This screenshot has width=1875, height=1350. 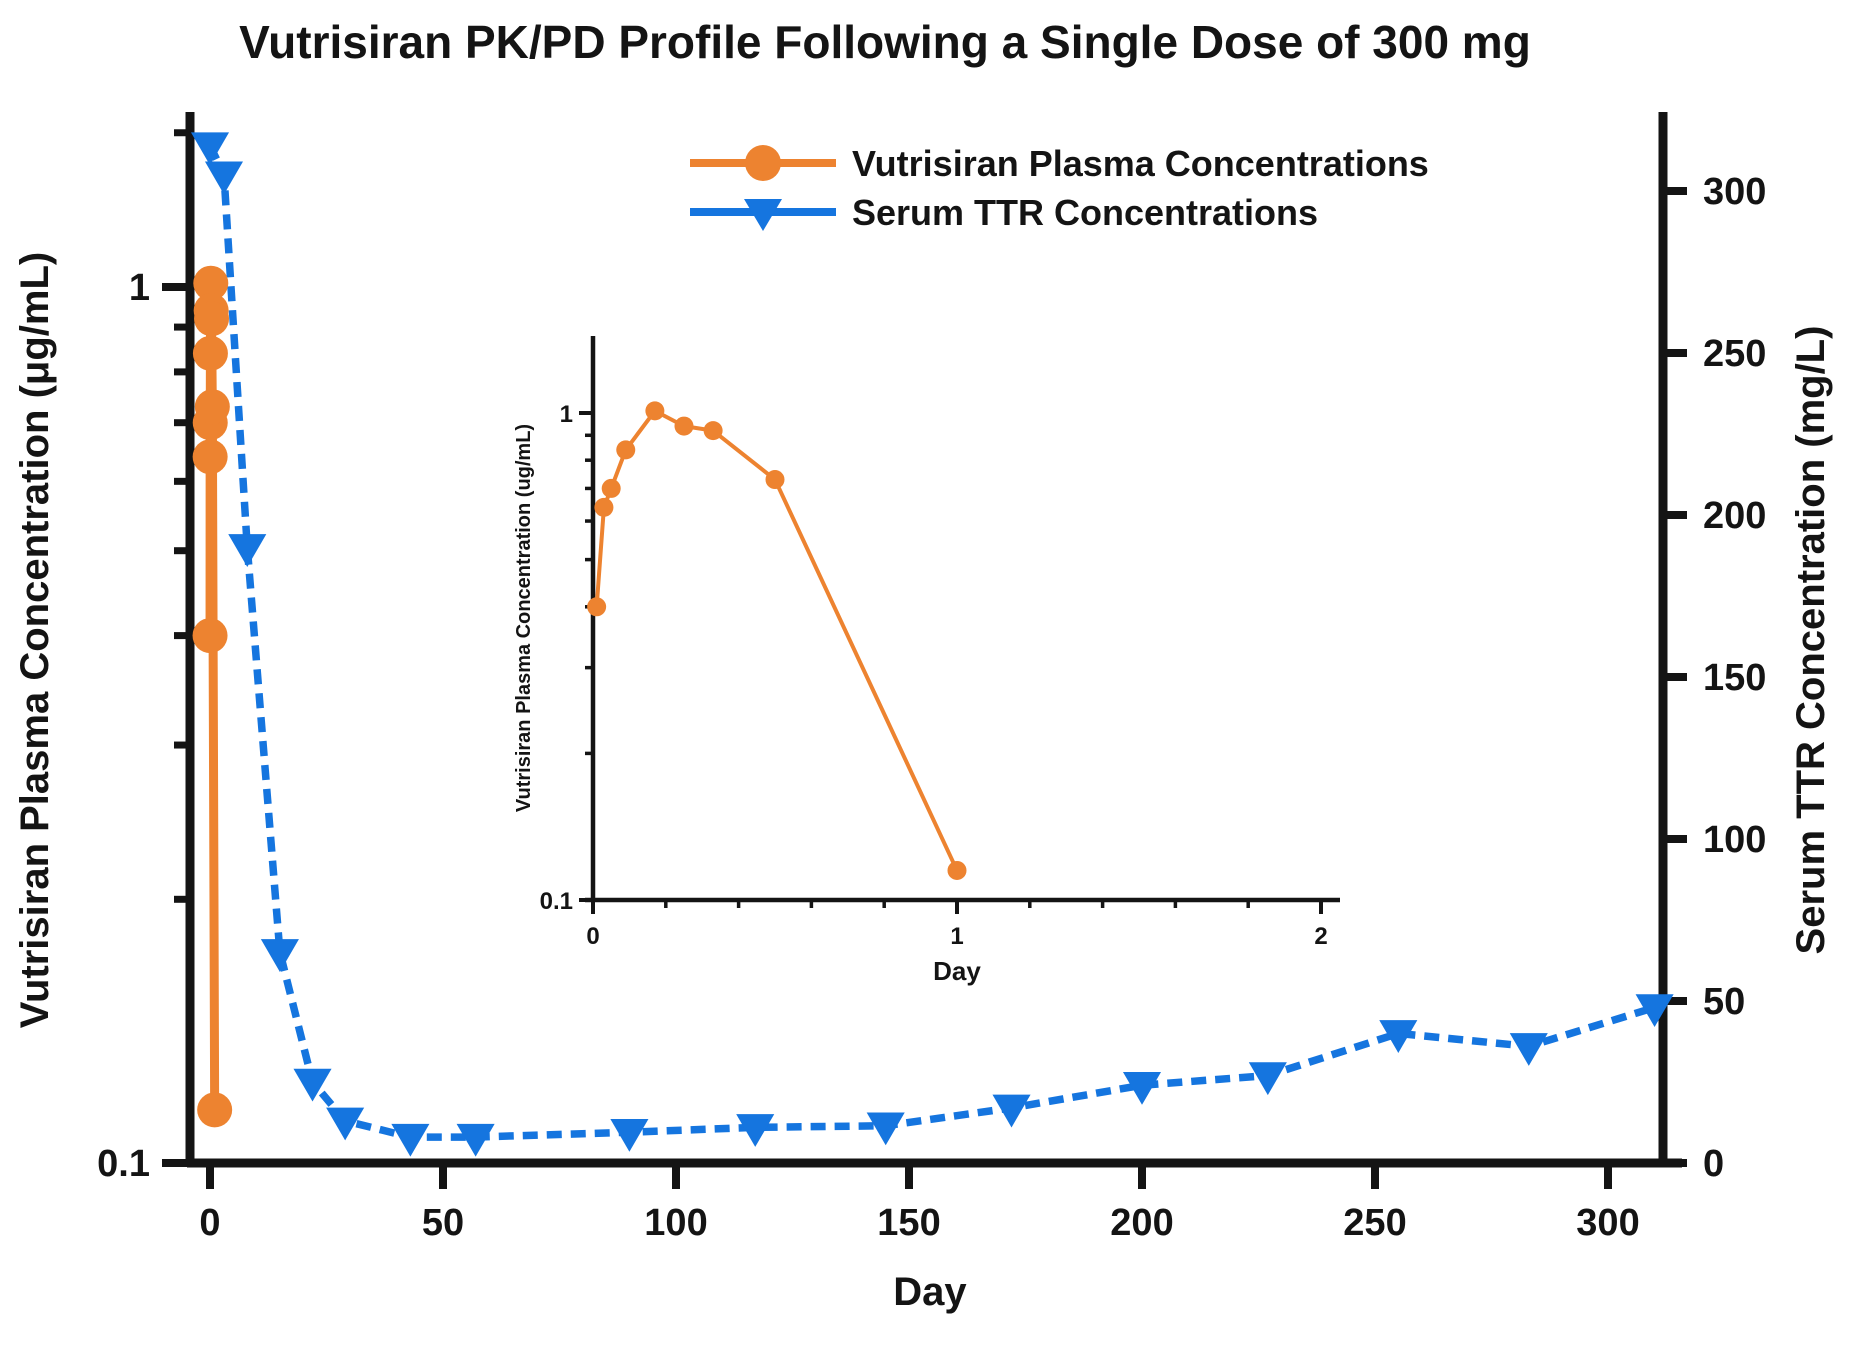 What do you see at coordinates (566, 414) in the screenshot?
I see `inset-y-tick-label: 1` at bounding box center [566, 414].